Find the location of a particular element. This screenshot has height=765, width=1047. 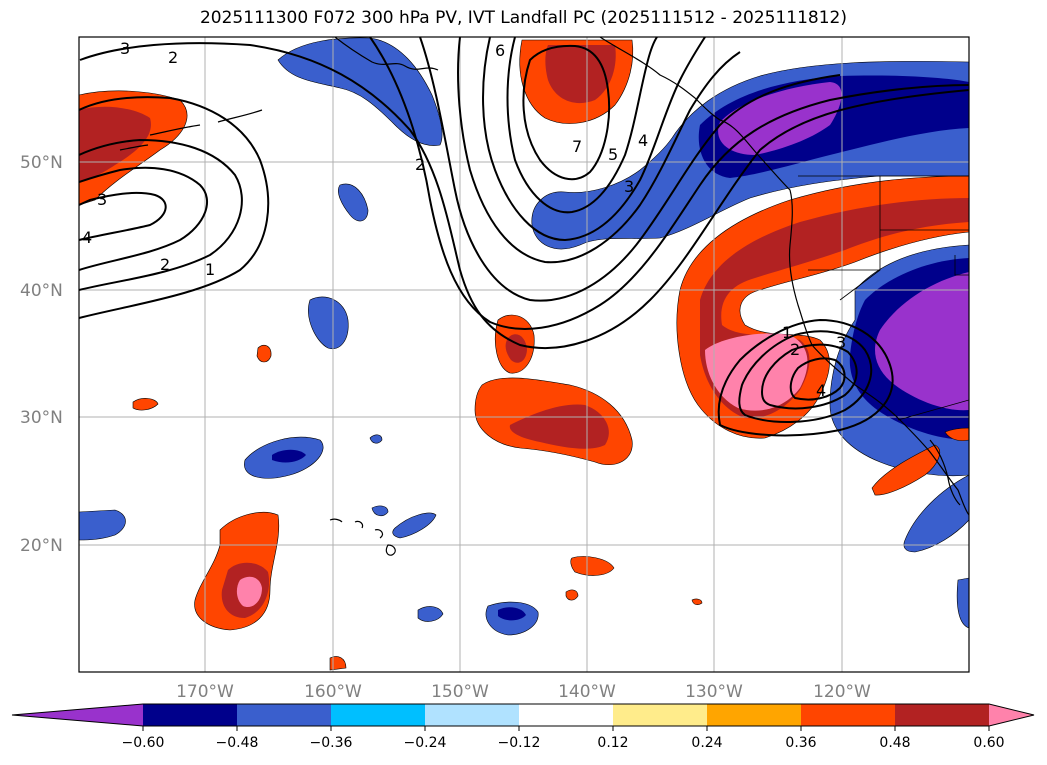

coastline-alaska-islands is located at coordinates (191, 130).